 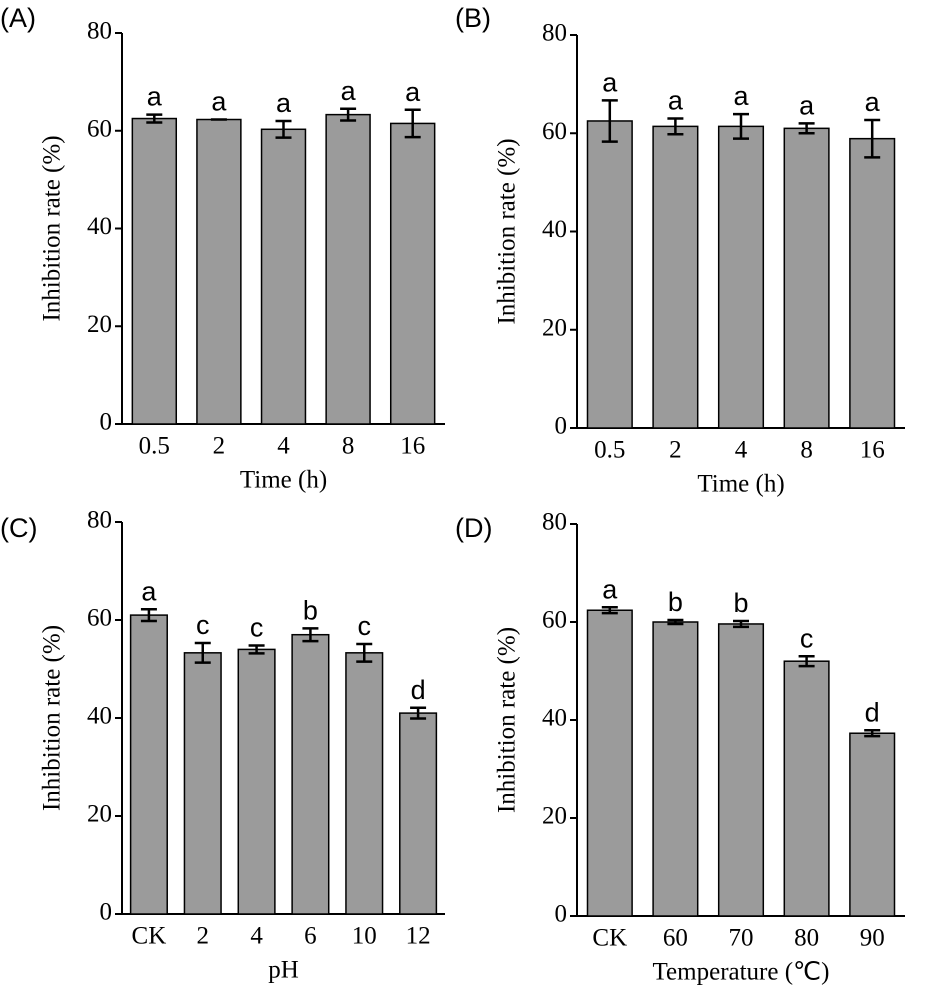 I want to click on x-tick-label: 90, so click(x=872, y=938).